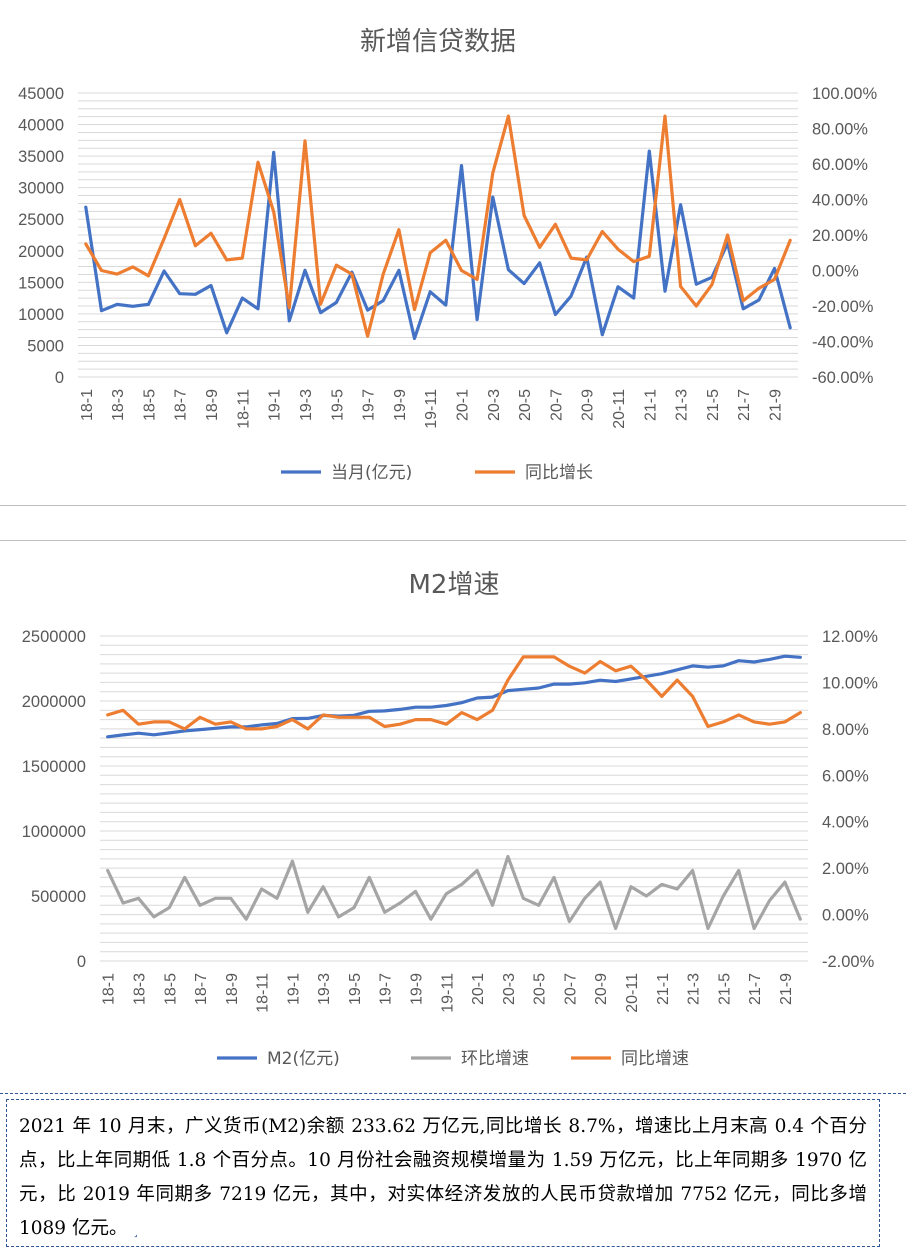 This screenshot has height=1256, width=906. Describe the element at coordinates (850, 637) in the screenshot. I see `right-axis-tick-label: 12.00%` at that location.